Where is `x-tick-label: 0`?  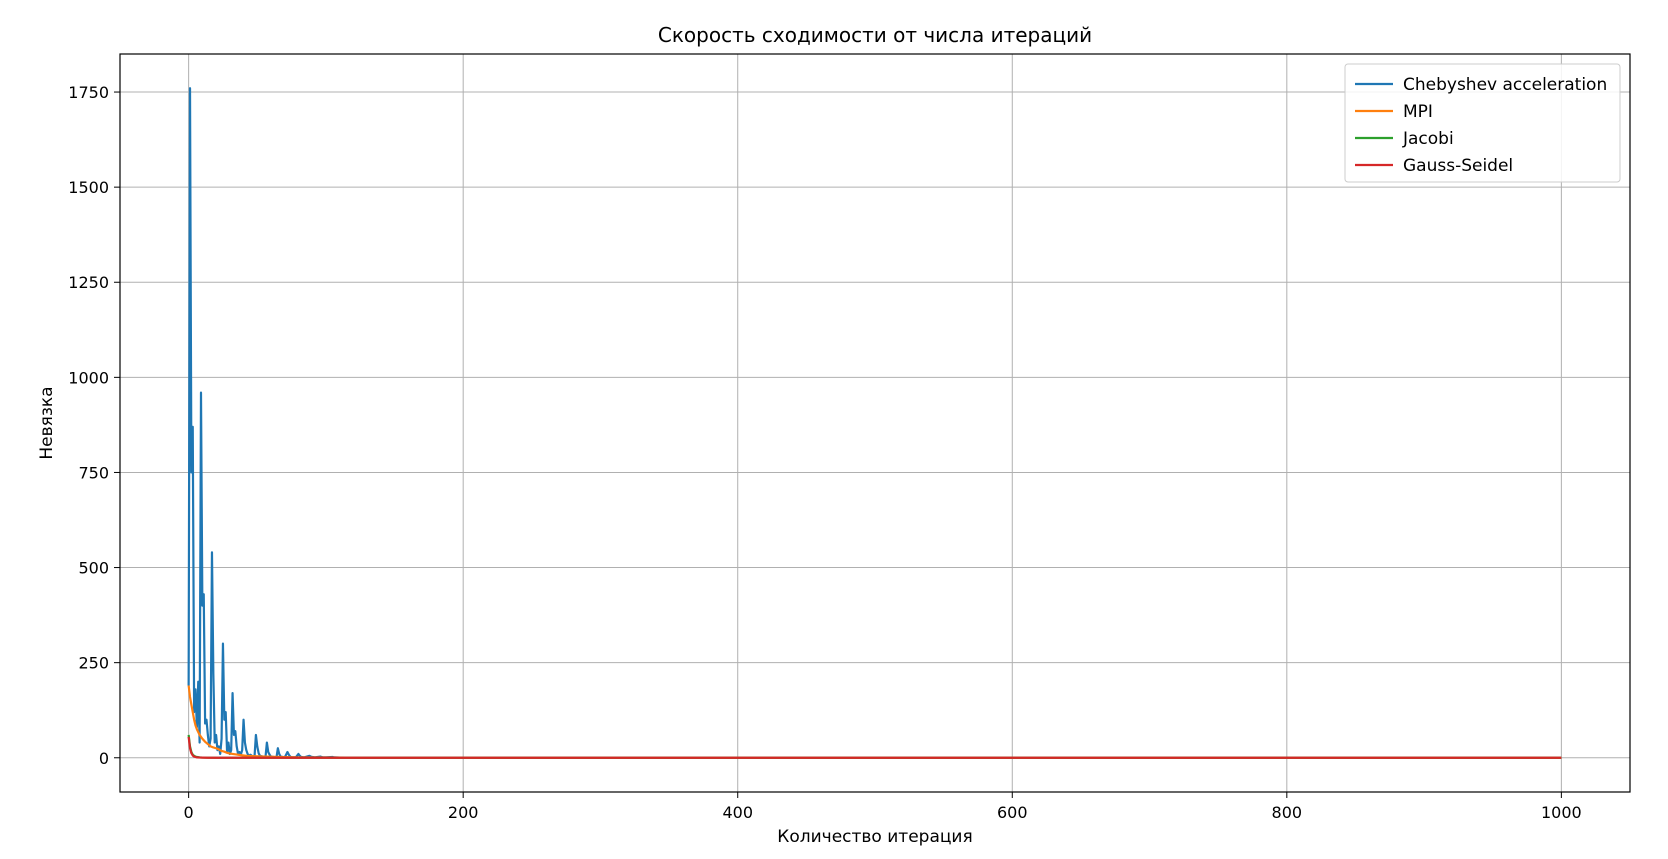 x-tick-label: 0 is located at coordinates (189, 812).